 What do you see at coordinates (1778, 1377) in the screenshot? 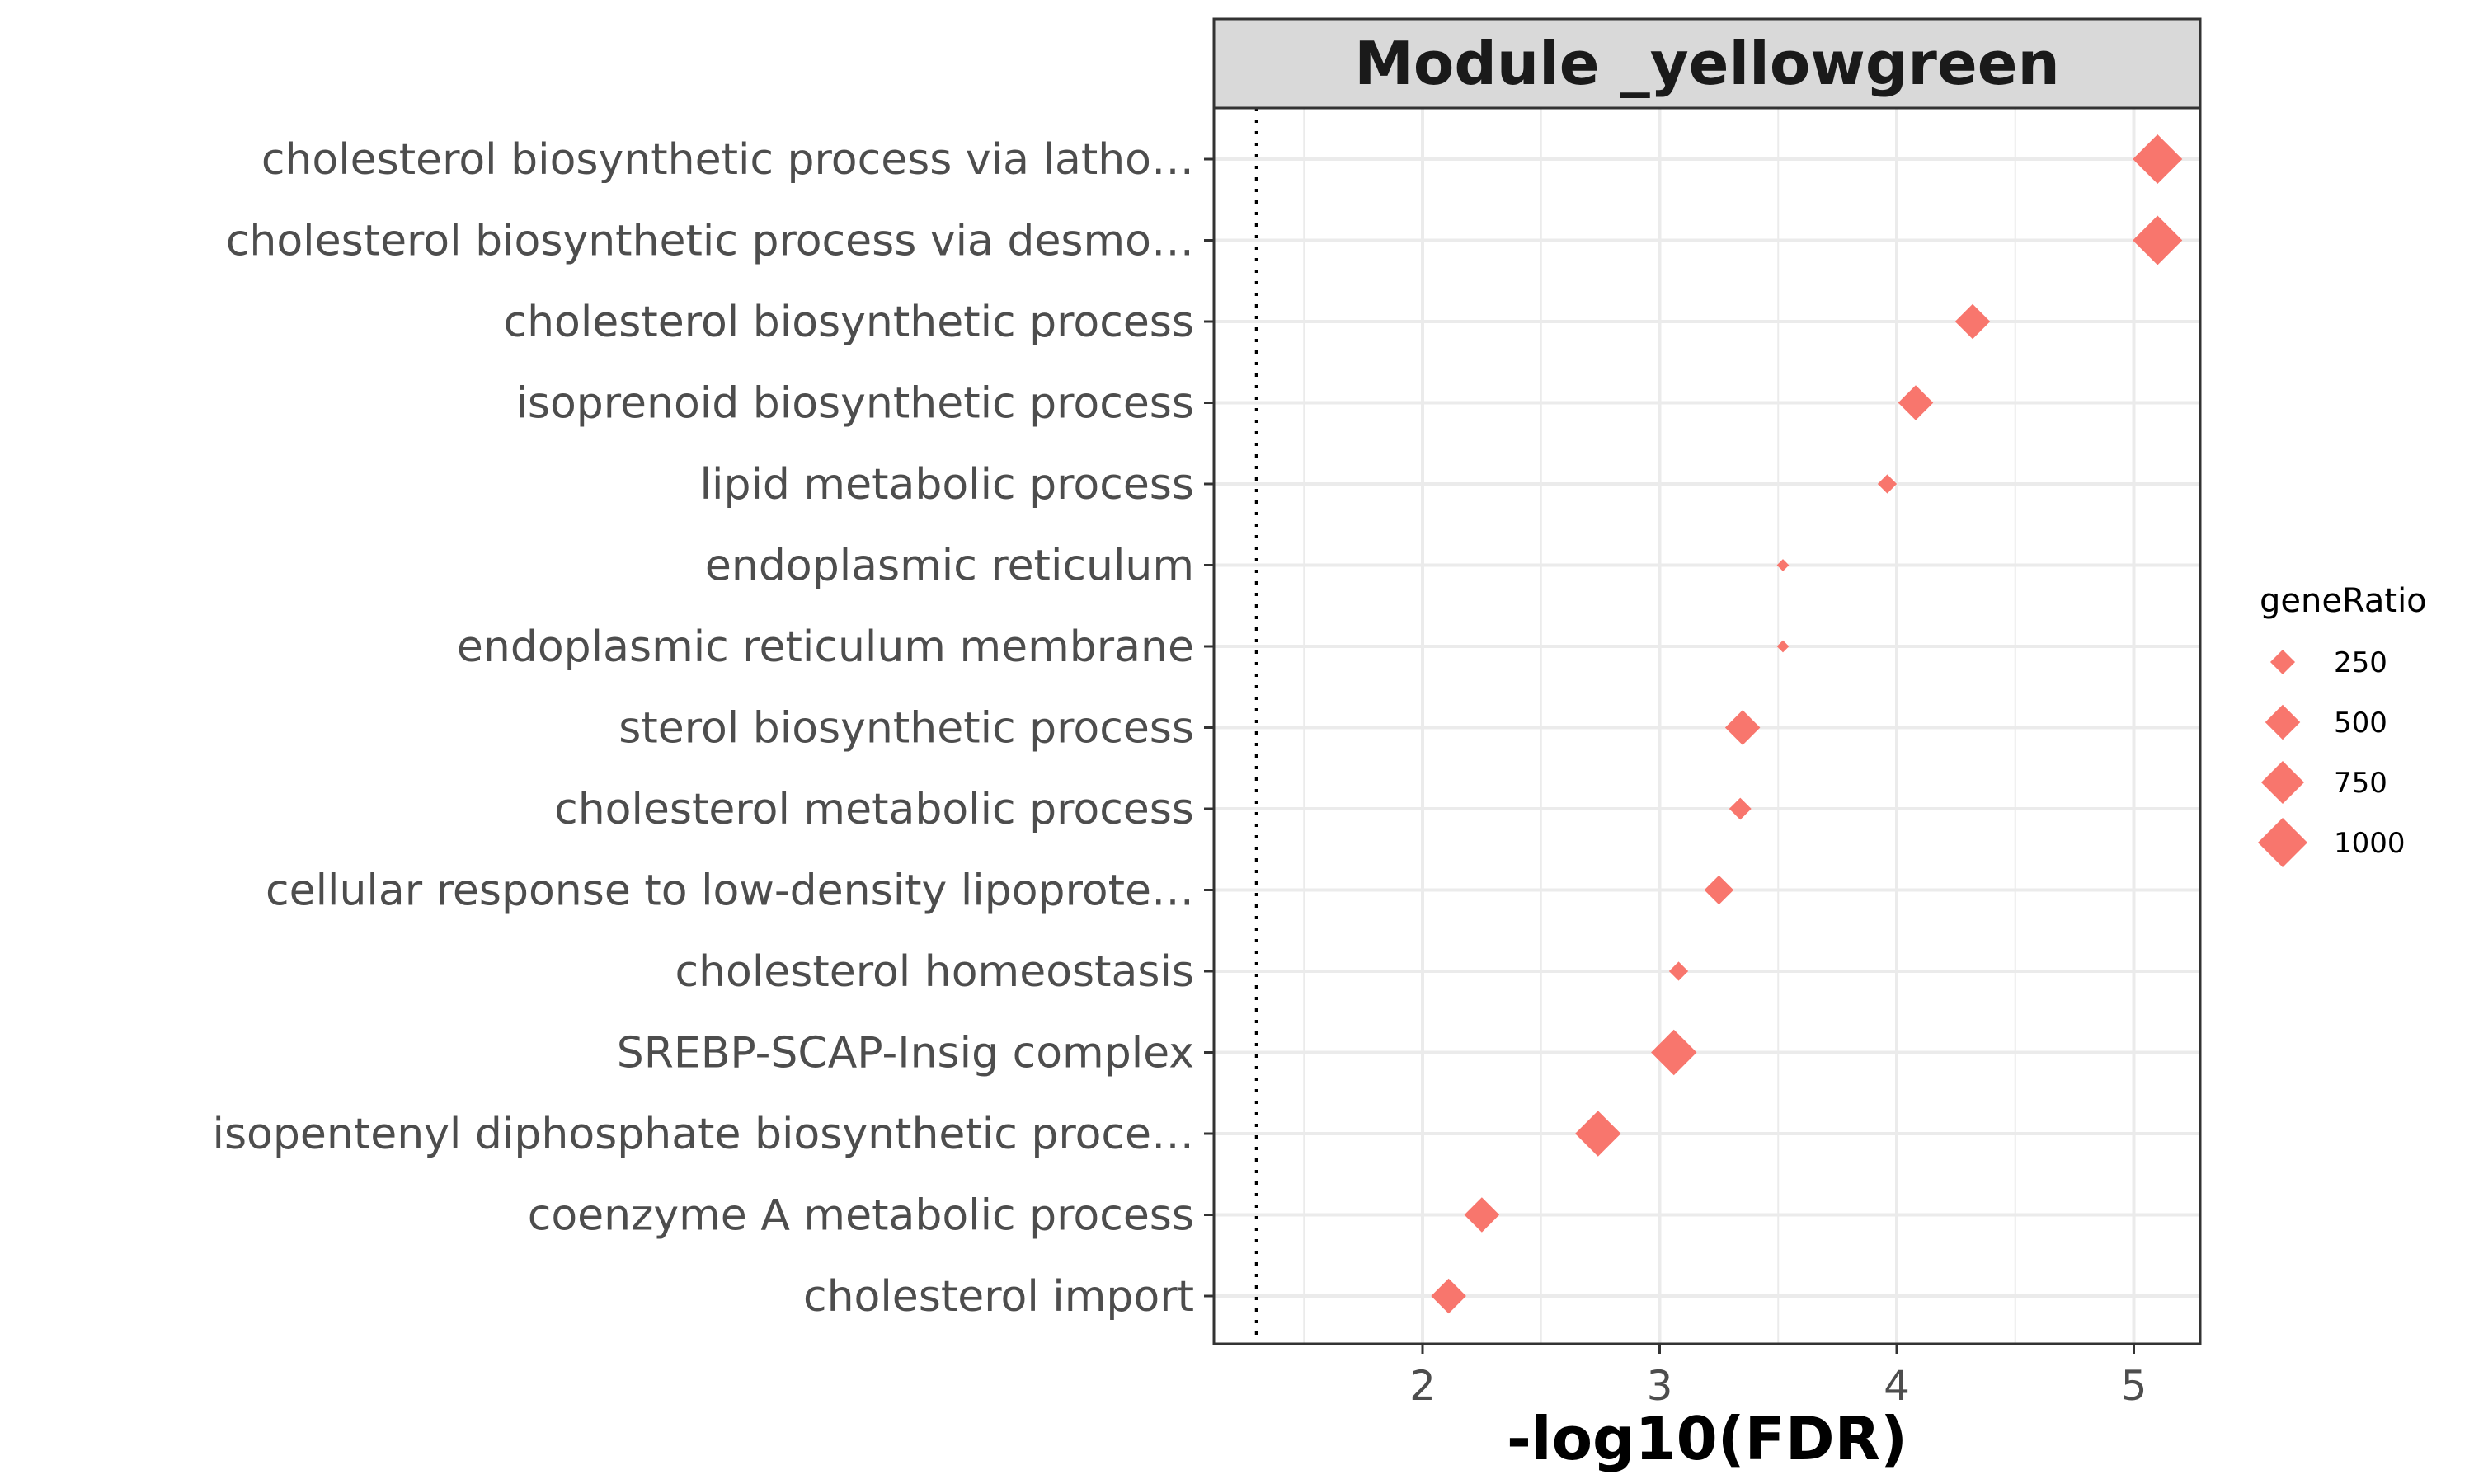
I see `x-axis-ticks: 2 3 4 5` at bounding box center [1778, 1377].